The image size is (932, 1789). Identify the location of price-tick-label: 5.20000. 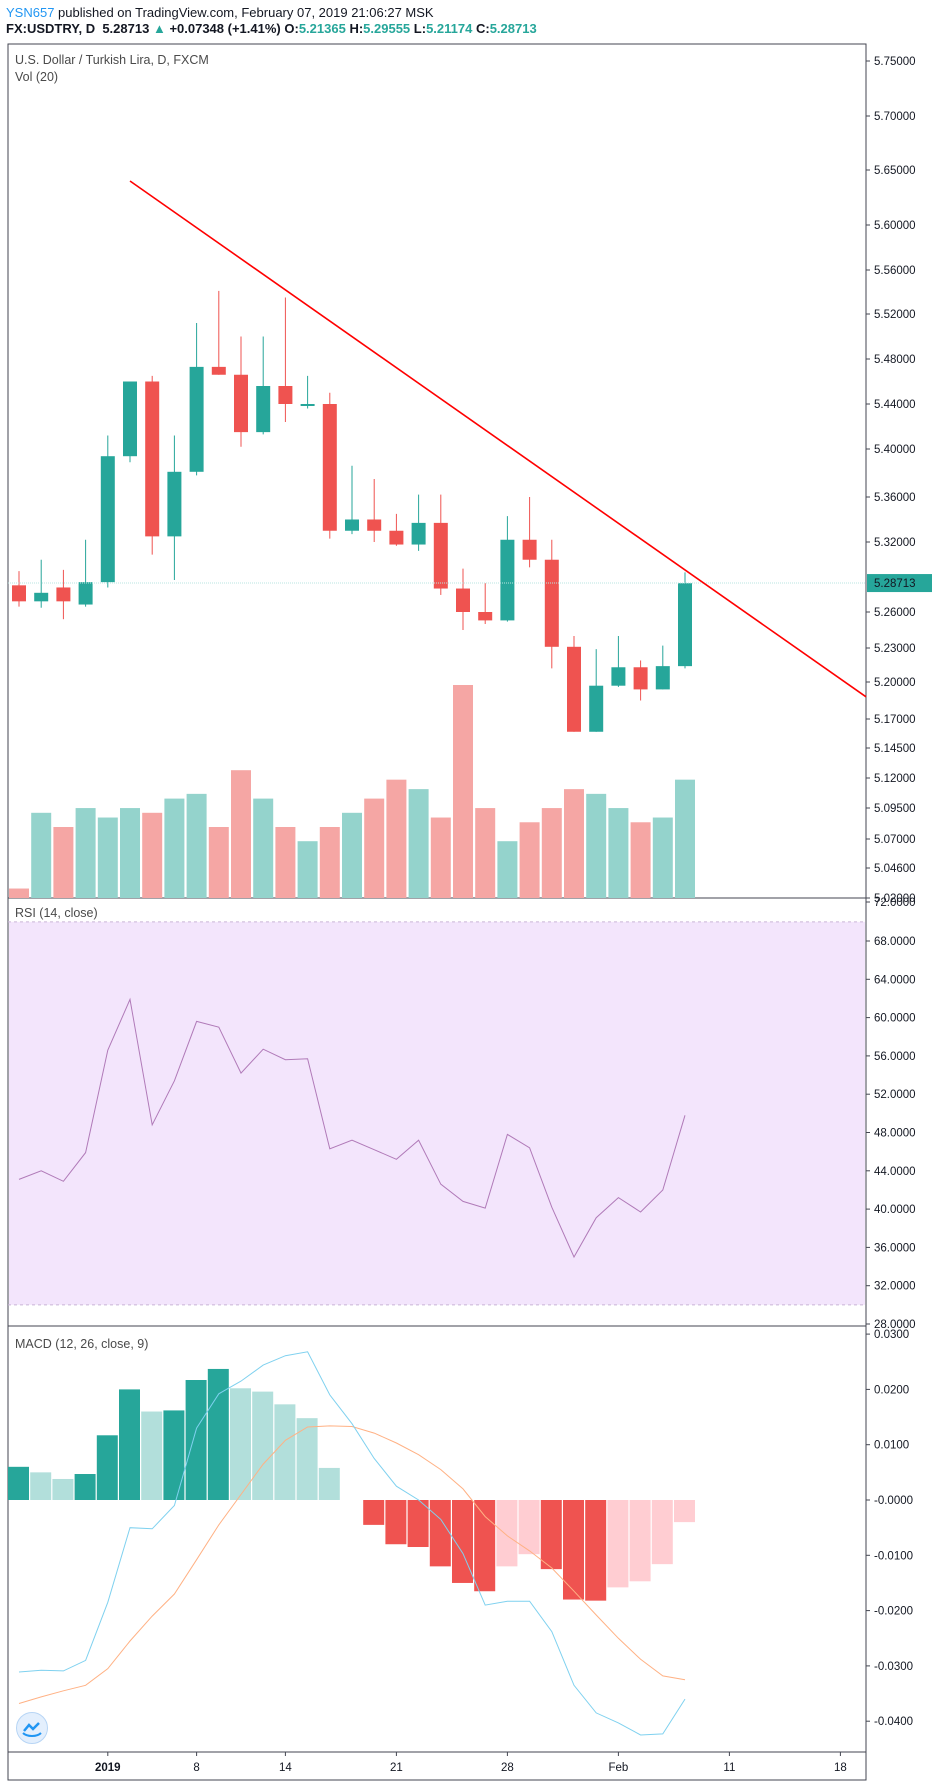
(895, 683).